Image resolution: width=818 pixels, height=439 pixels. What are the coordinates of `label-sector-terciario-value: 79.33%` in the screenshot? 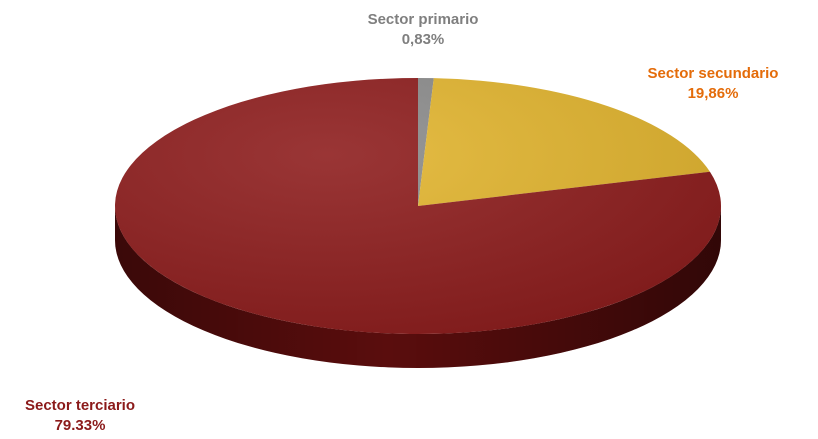 It's located at (80, 425).